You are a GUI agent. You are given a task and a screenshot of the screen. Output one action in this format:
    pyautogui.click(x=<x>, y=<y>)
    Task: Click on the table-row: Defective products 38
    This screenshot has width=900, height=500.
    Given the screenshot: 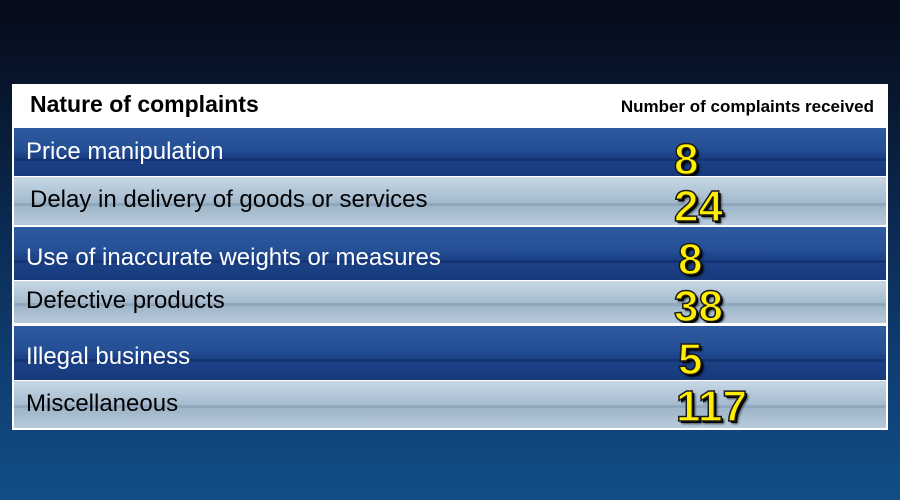 What is the action you would take?
    pyautogui.click(x=450, y=302)
    